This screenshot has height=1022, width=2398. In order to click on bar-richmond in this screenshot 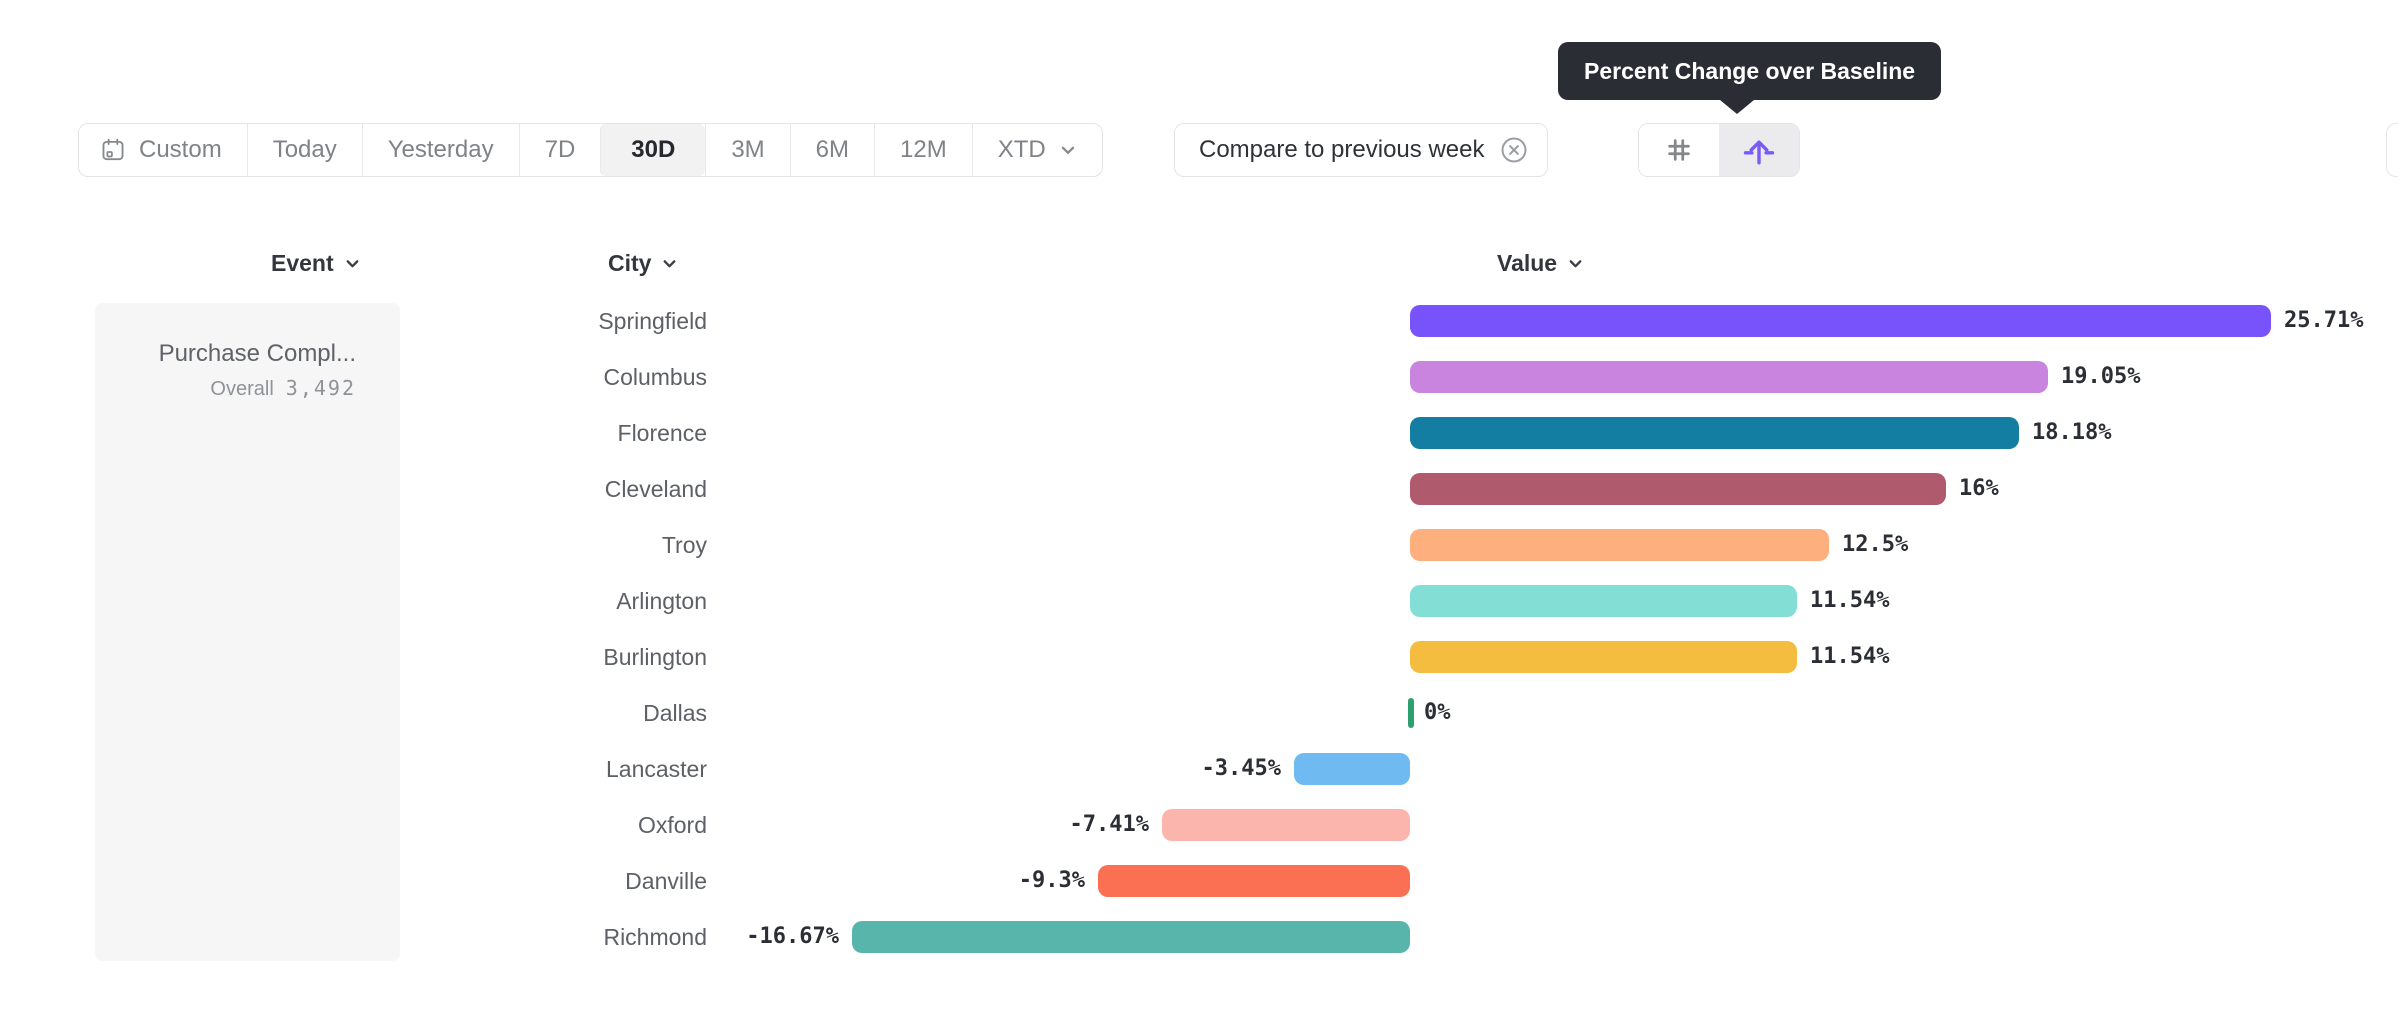, I will do `click(1131, 937)`.